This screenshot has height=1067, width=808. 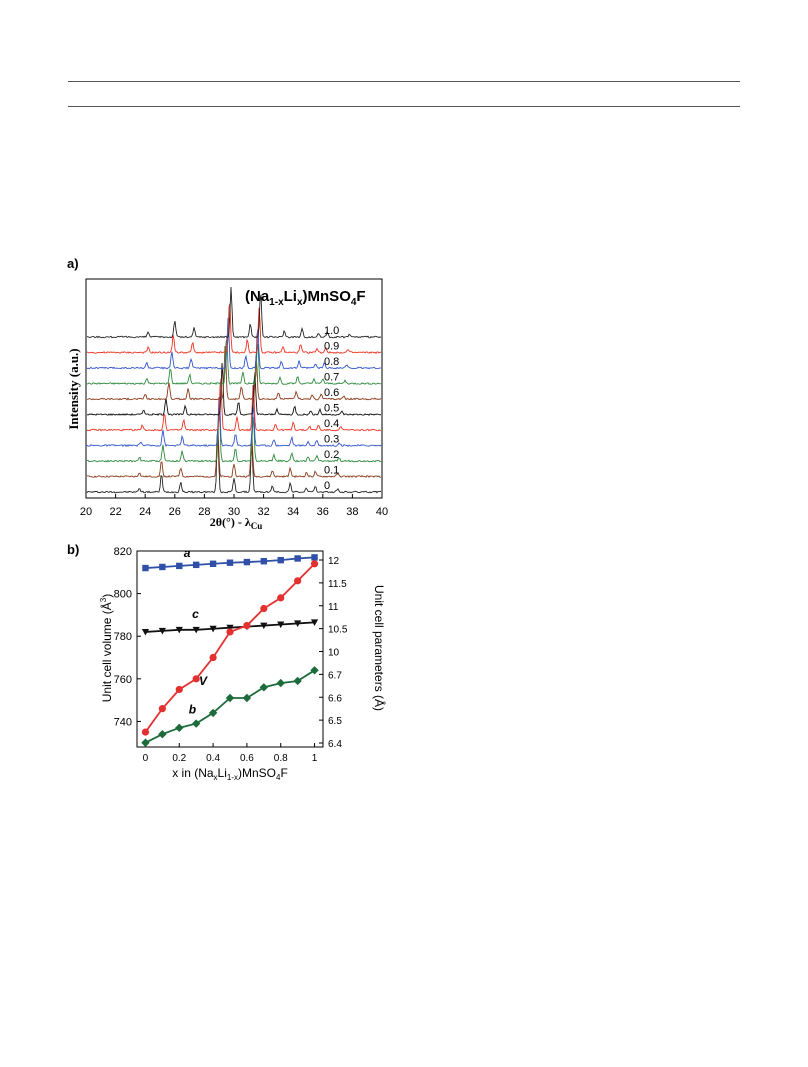 What do you see at coordinates (327, 486) in the screenshot?
I see `xrd-series-label: 0` at bounding box center [327, 486].